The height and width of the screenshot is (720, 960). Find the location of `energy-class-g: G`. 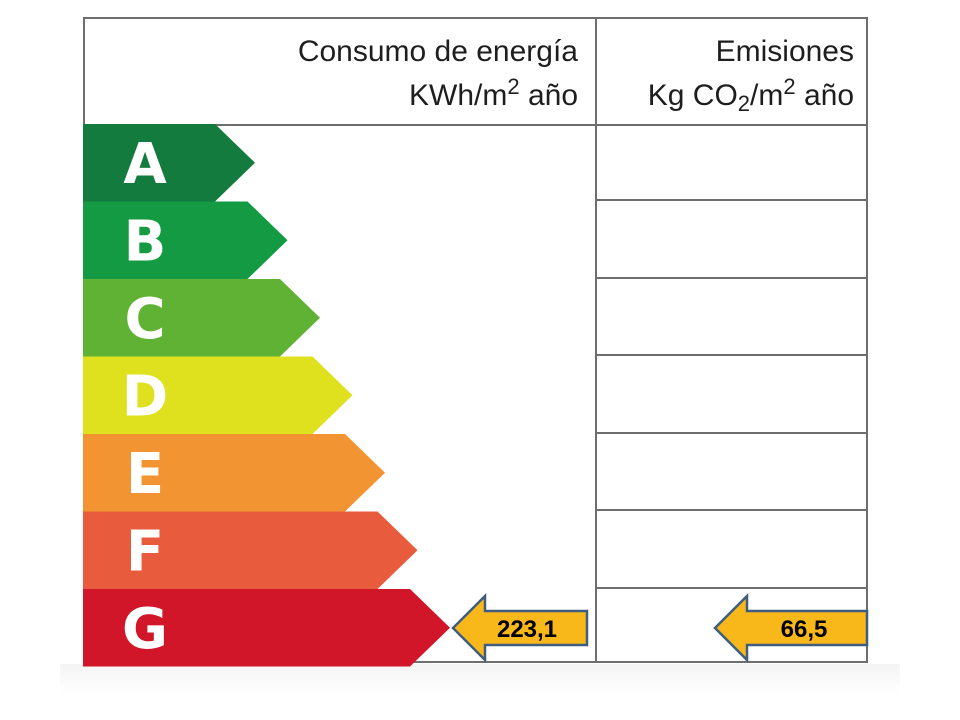

energy-class-g: G is located at coordinates (266, 628).